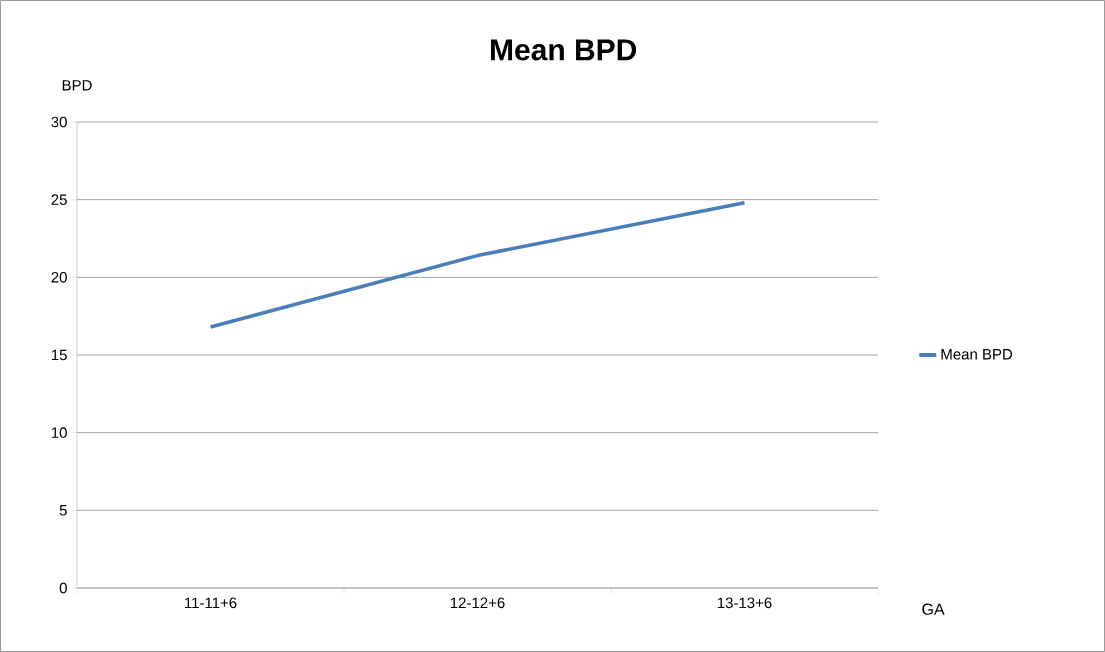 This screenshot has width=1105, height=652. What do you see at coordinates (933, 609) in the screenshot?
I see `x-axis-title: GA` at bounding box center [933, 609].